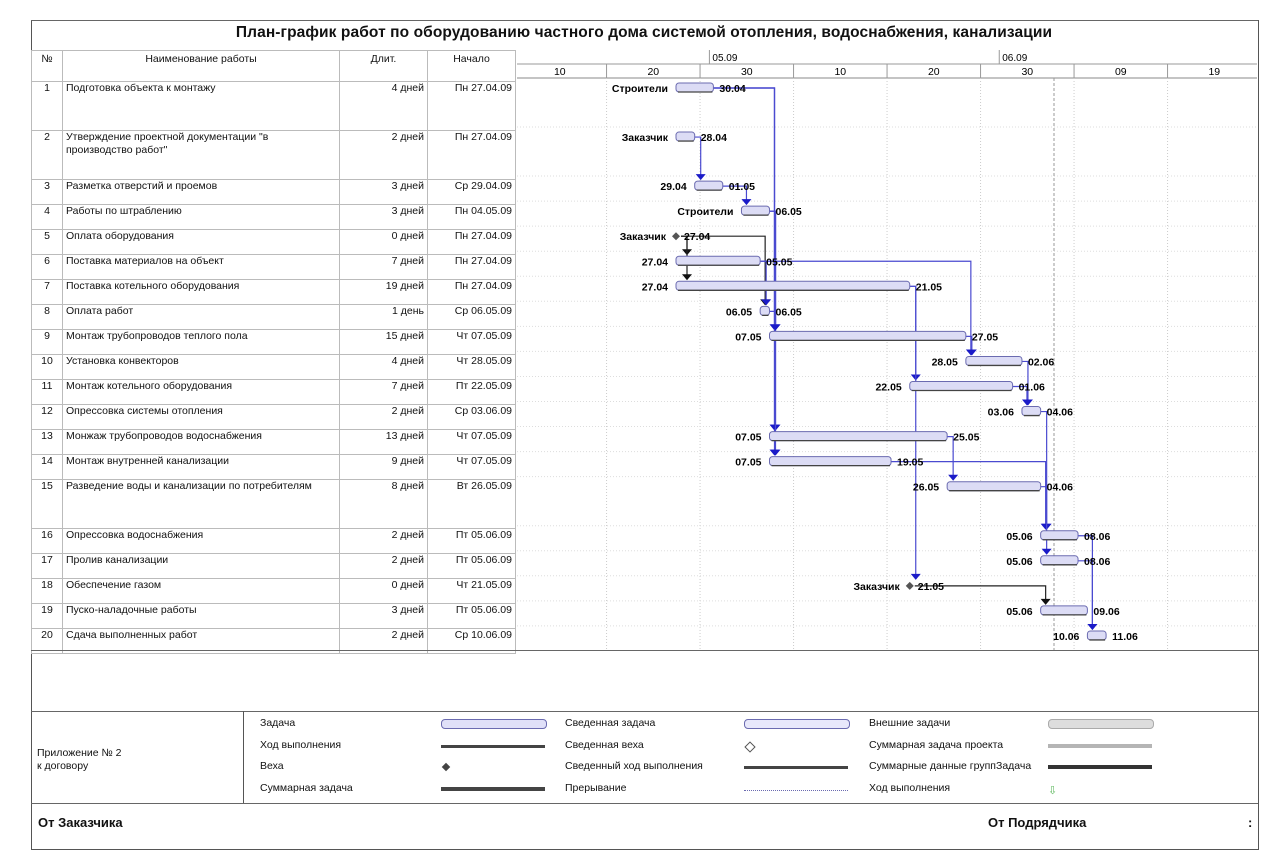  I want to click on legend-bottom-border, so click(644, 803).